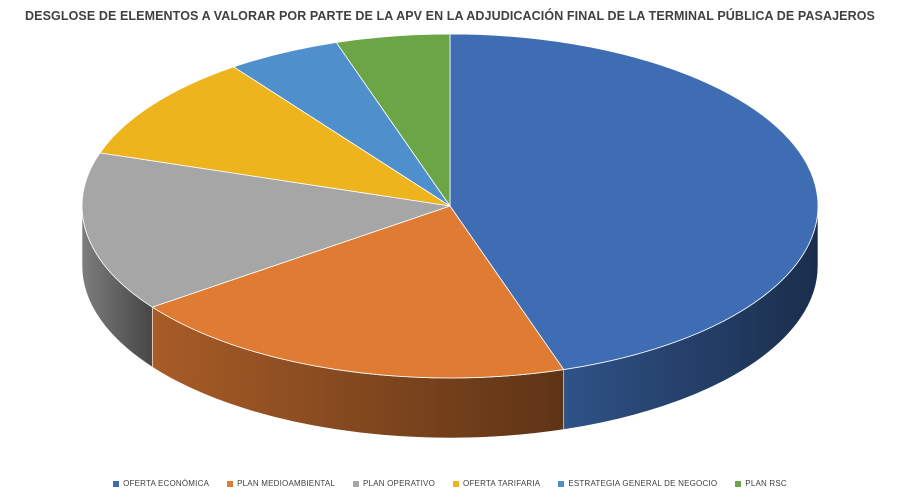 This screenshot has height=499, width=900. Describe the element at coordinates (502, 483) in the screenshot. I see `legend-label: OFERTA TARIFARIA` at that location.